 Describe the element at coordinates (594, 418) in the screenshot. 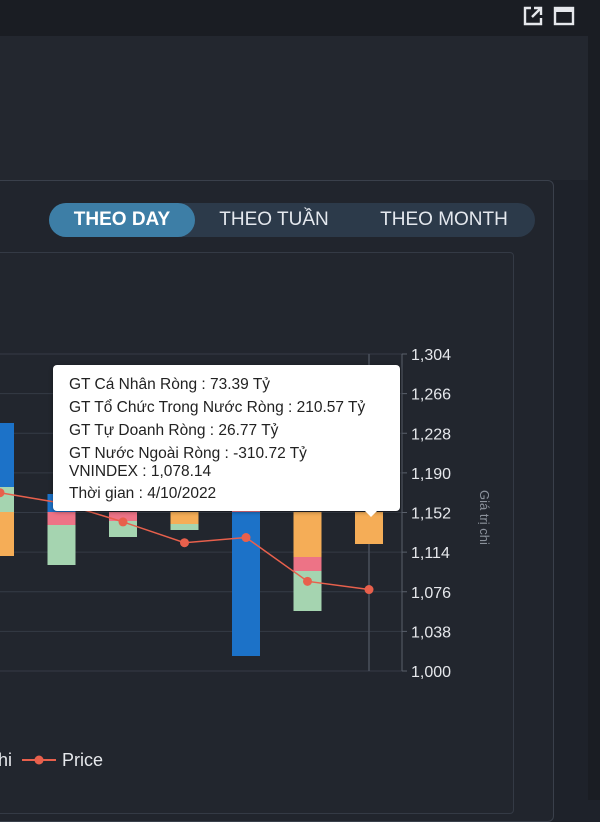

I see `scrollbar-track` at that location.